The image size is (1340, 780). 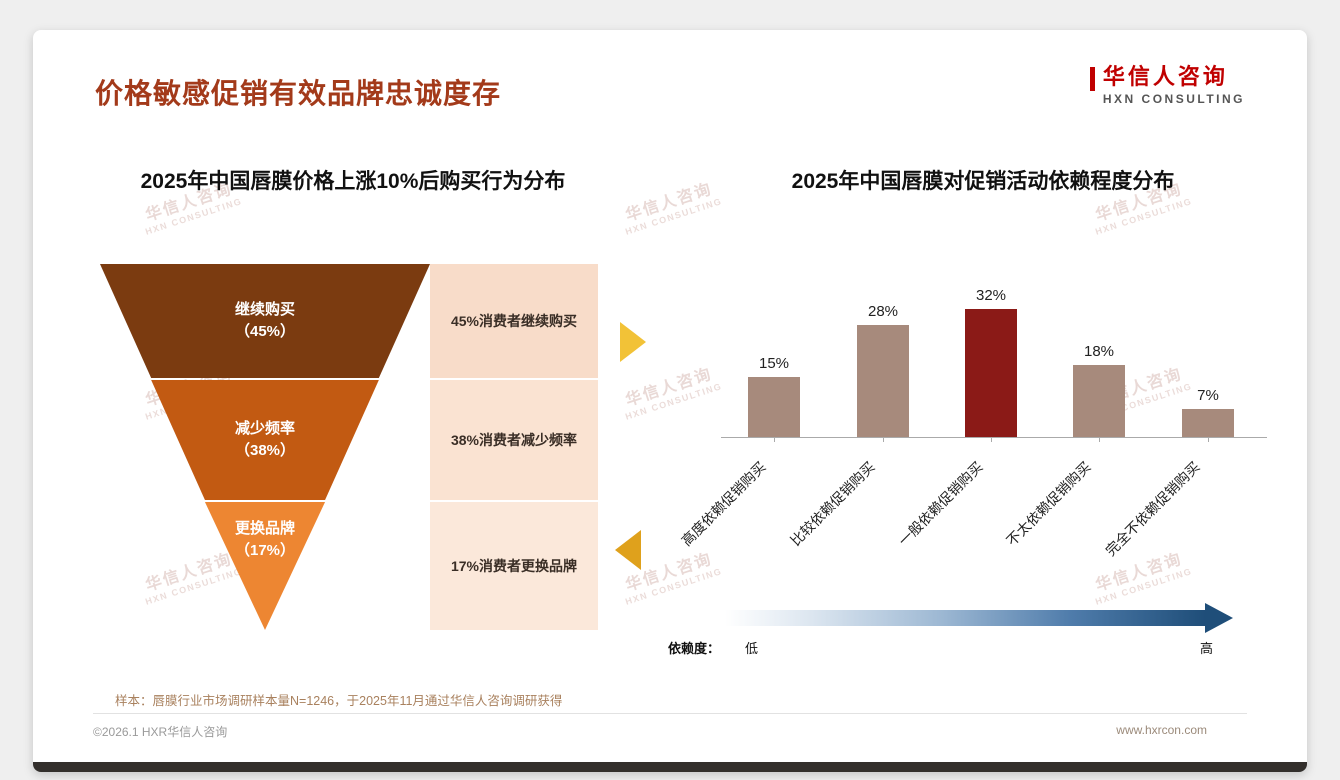 I want to click on x-axis-line, so click(x=994, y=437).